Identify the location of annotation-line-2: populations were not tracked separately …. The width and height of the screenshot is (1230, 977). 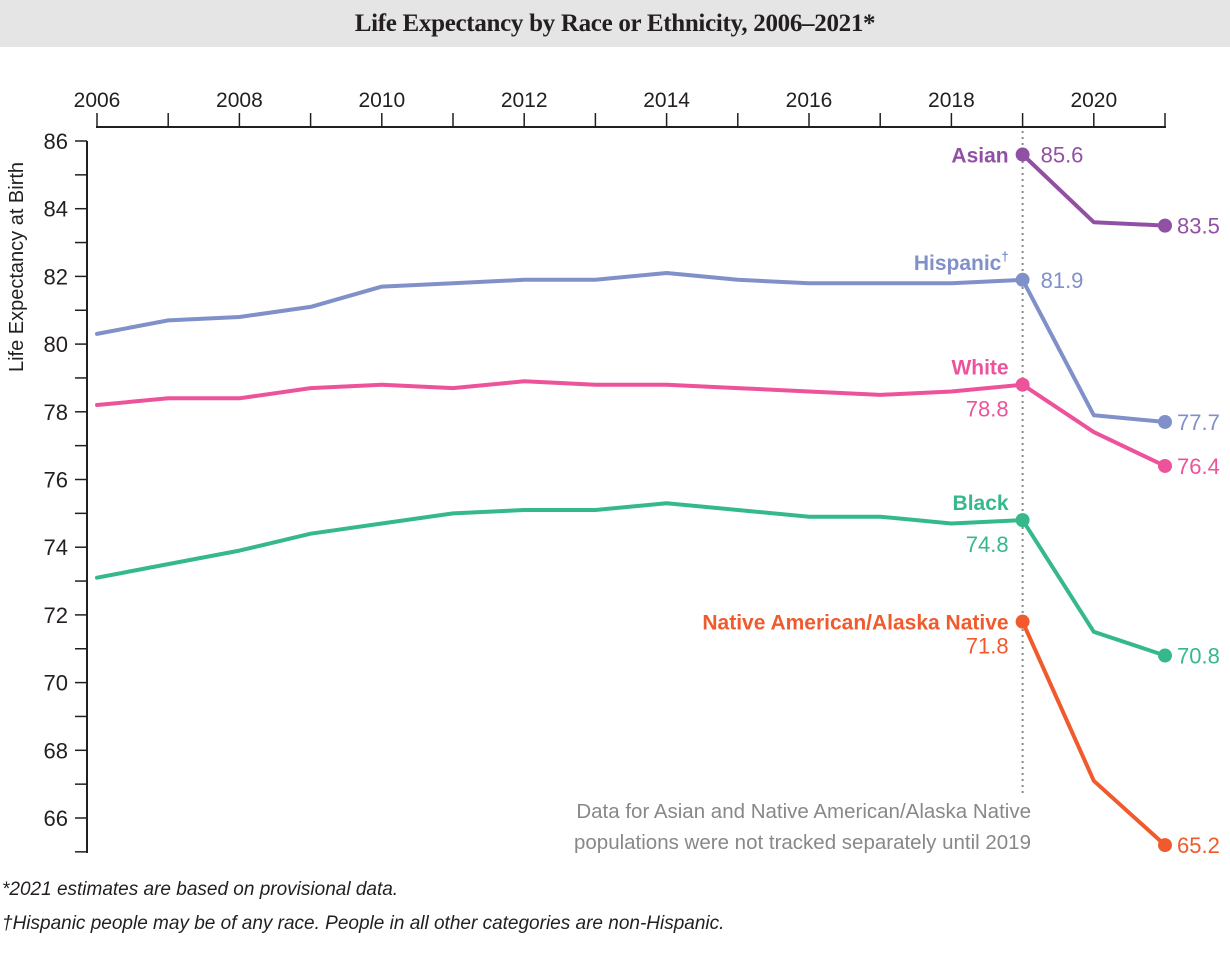
(802, 842).